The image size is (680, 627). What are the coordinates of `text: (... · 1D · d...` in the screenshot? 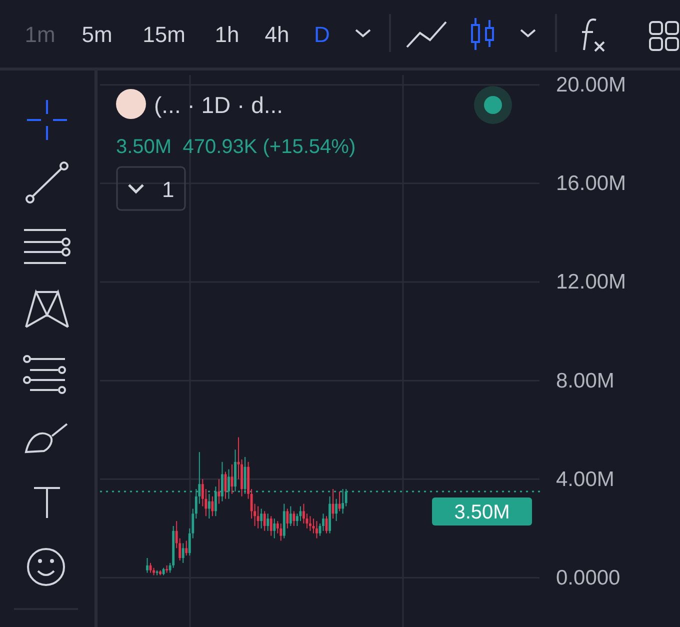 It's located at (219, 105).